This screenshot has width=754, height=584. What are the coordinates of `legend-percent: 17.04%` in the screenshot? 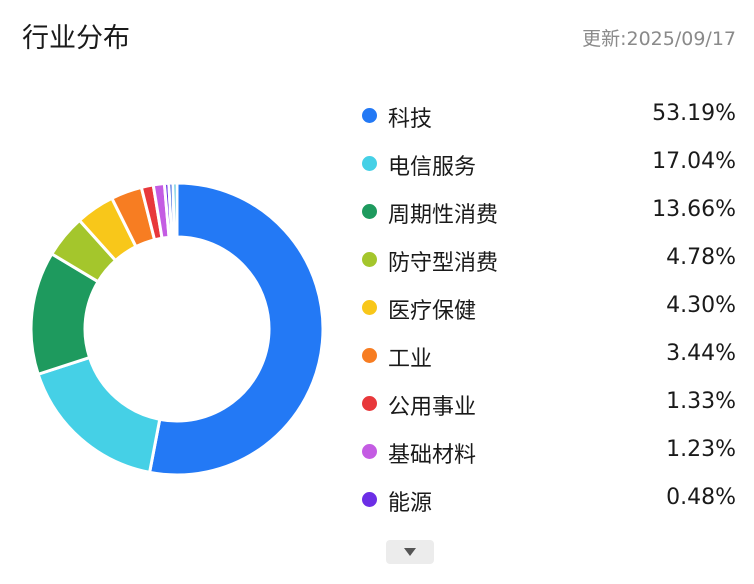 It's located at (694, 161).